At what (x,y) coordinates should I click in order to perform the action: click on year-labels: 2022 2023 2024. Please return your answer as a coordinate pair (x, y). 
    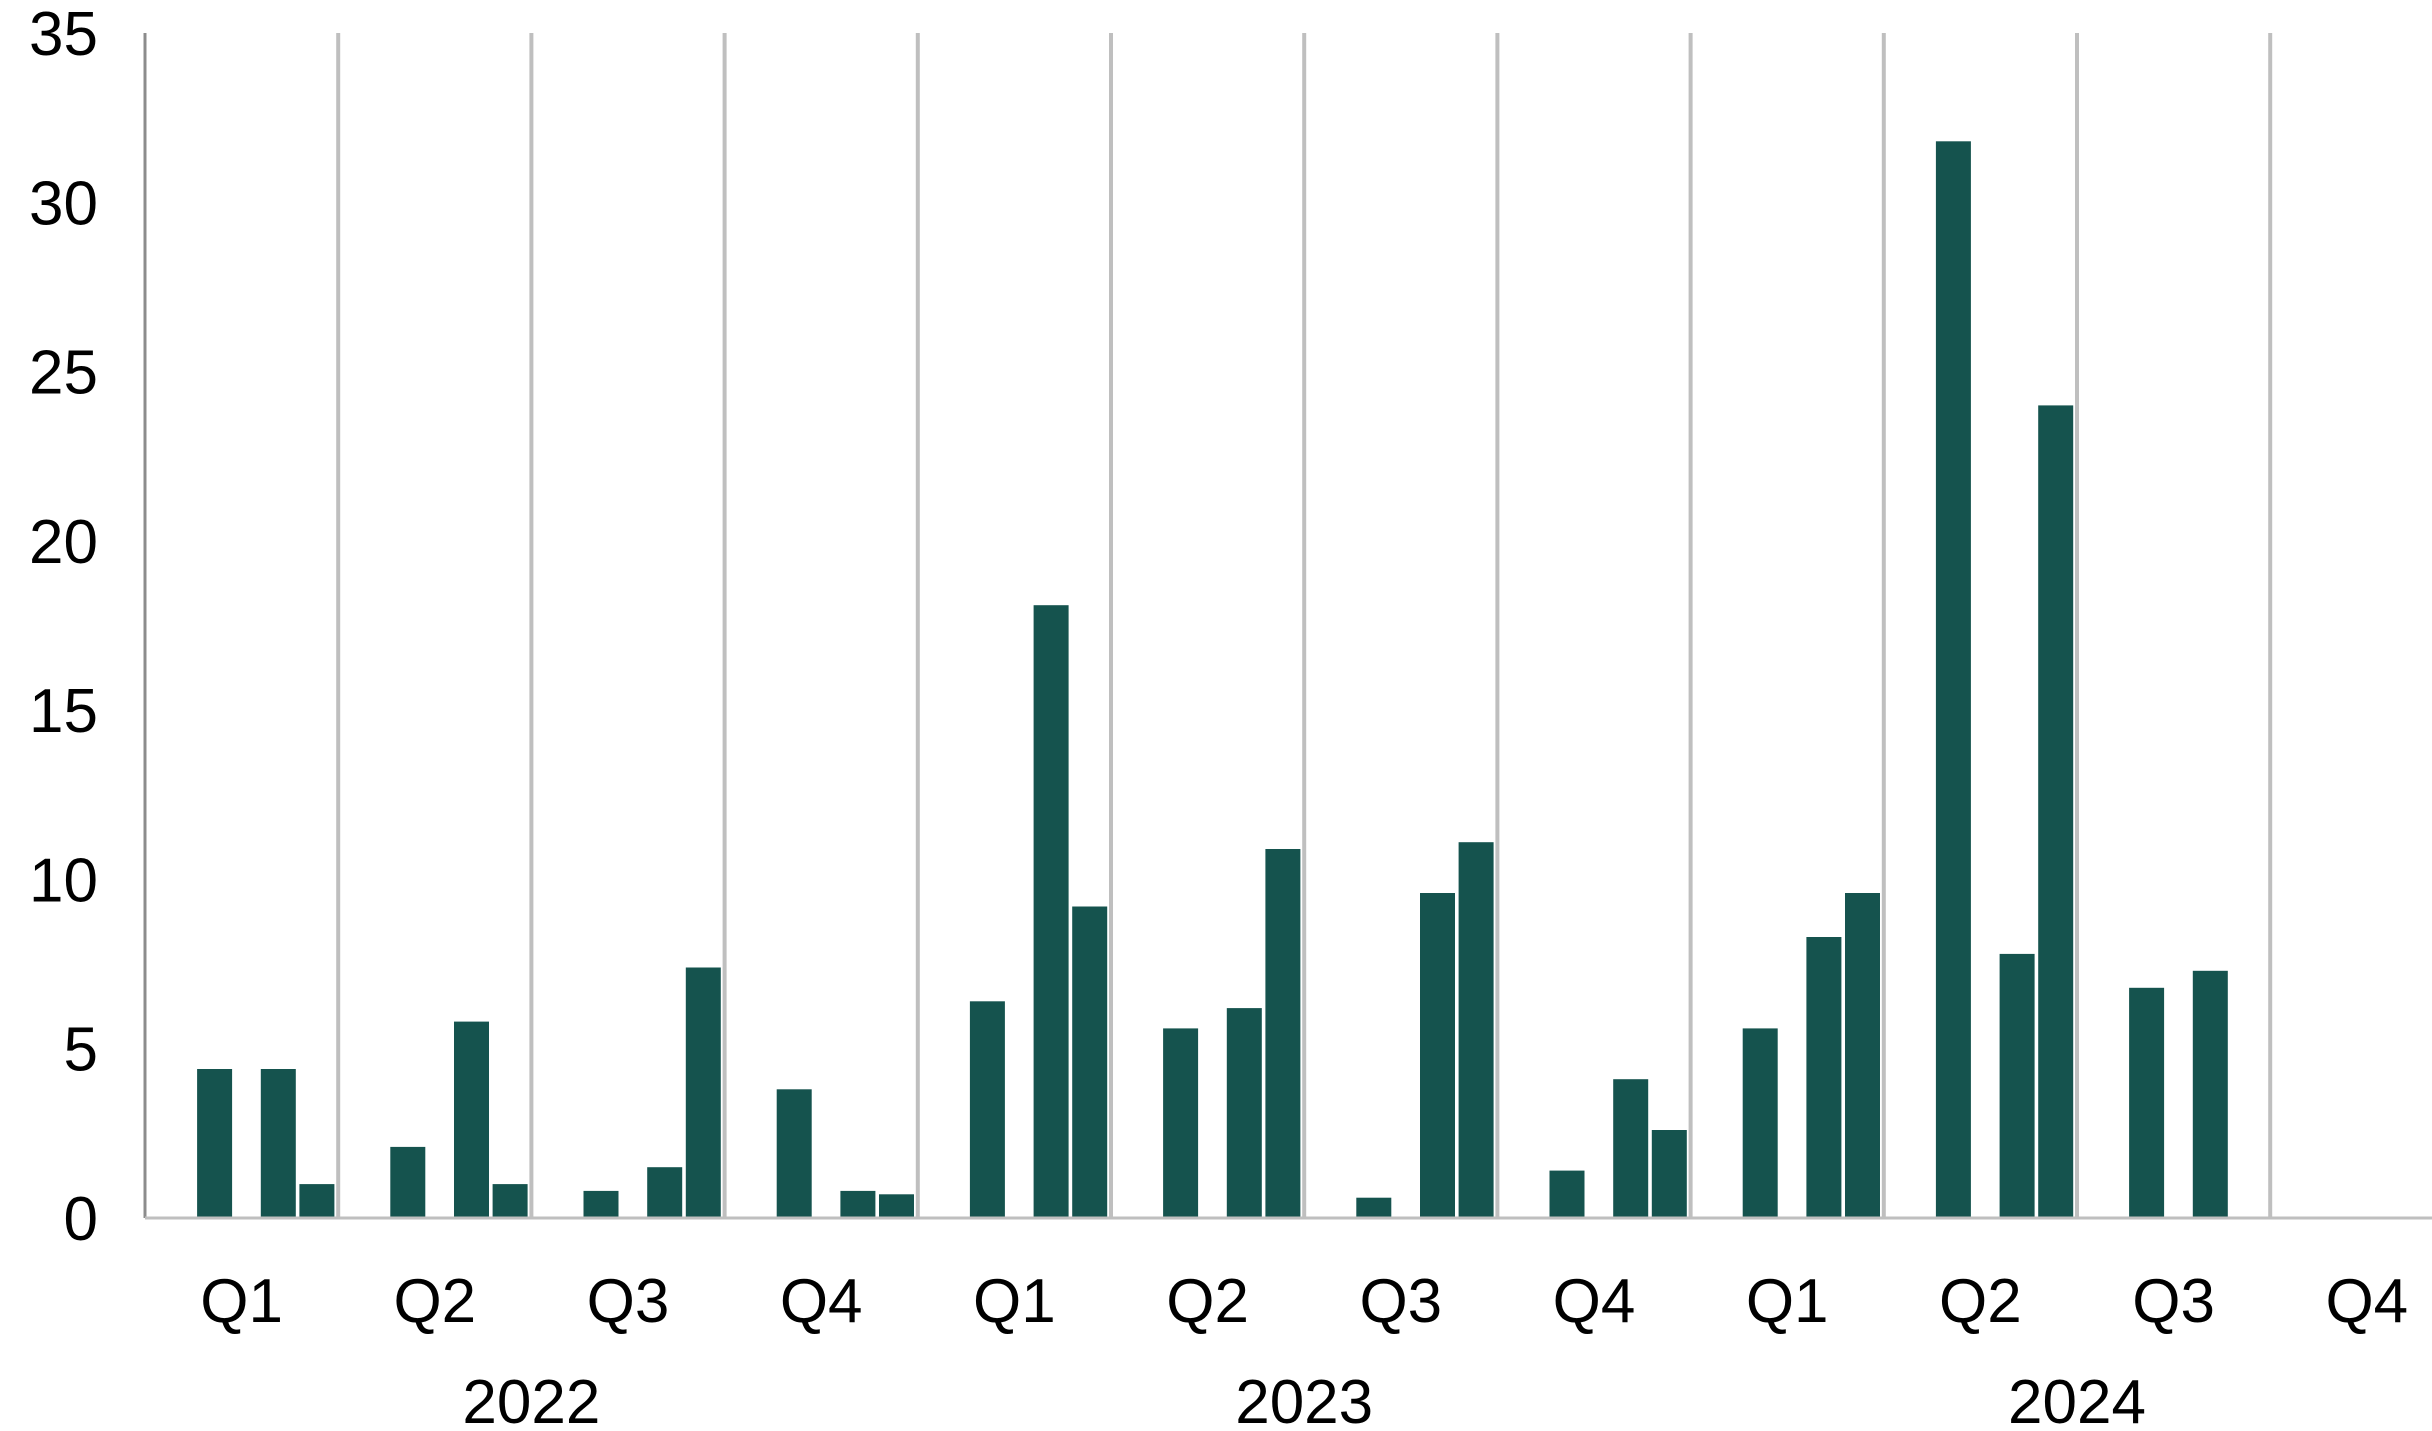
    Looking at the image, I should click on (1304, 1399).